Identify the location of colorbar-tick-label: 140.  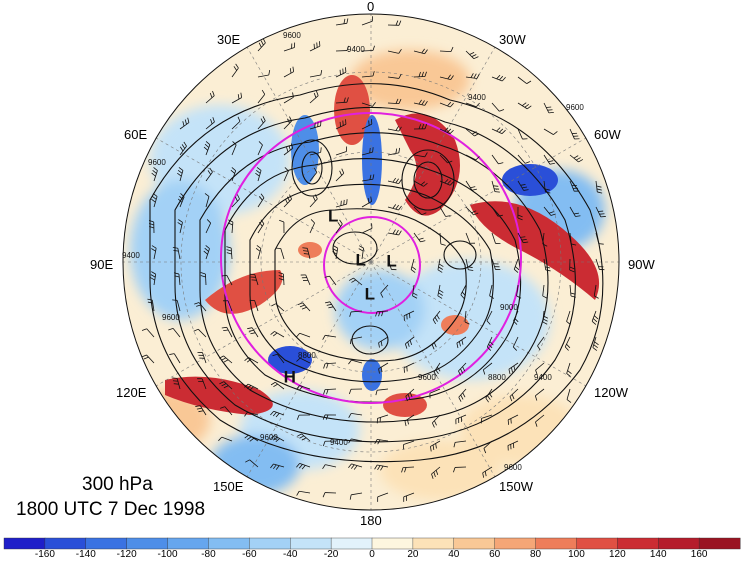
(658, 554).